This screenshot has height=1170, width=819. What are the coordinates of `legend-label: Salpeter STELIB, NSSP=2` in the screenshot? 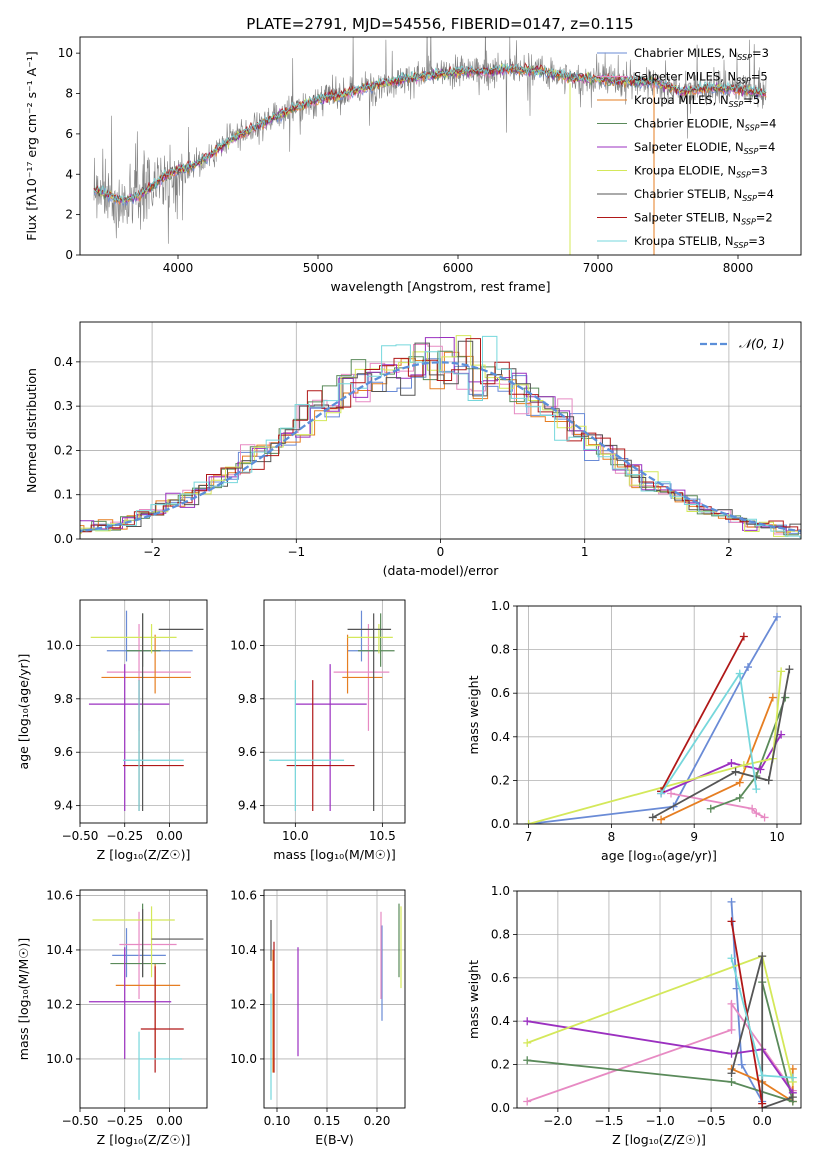 It's located at (703, 219).